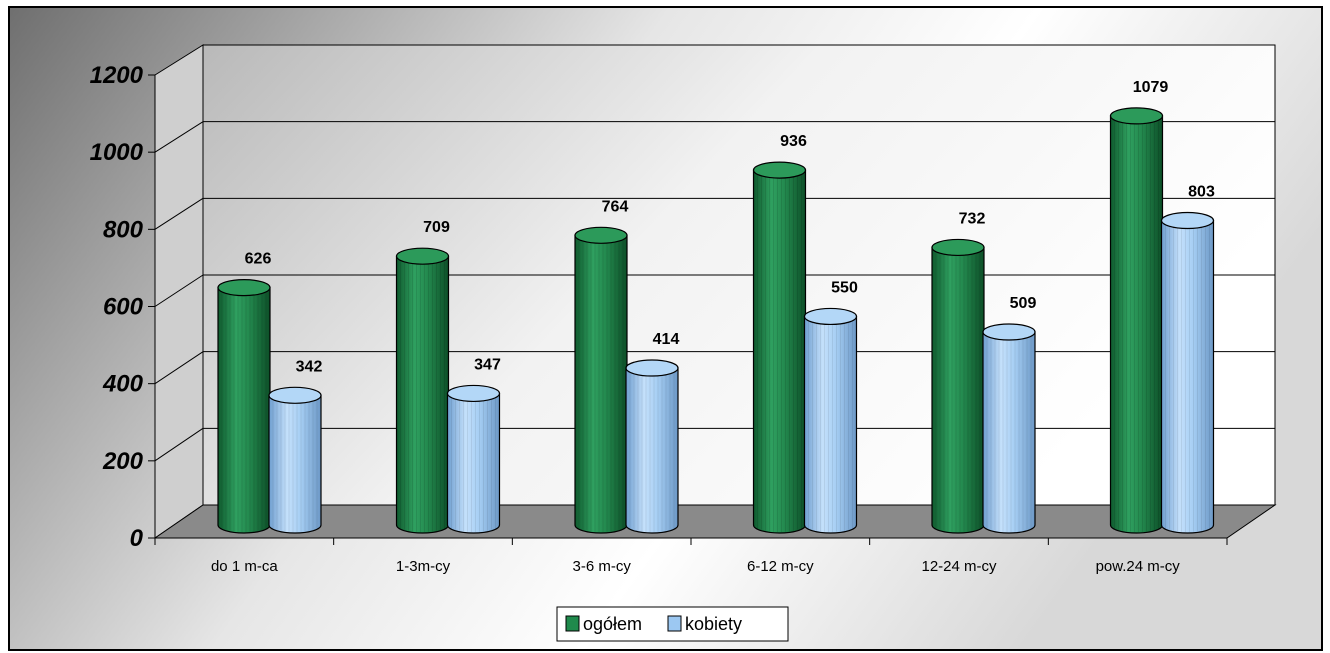 The width and height of the screenshot is (1330, 653). Describe the element at coordinates (123, 229) in the screenshot. I see `y-tick-label: 800` at that location.